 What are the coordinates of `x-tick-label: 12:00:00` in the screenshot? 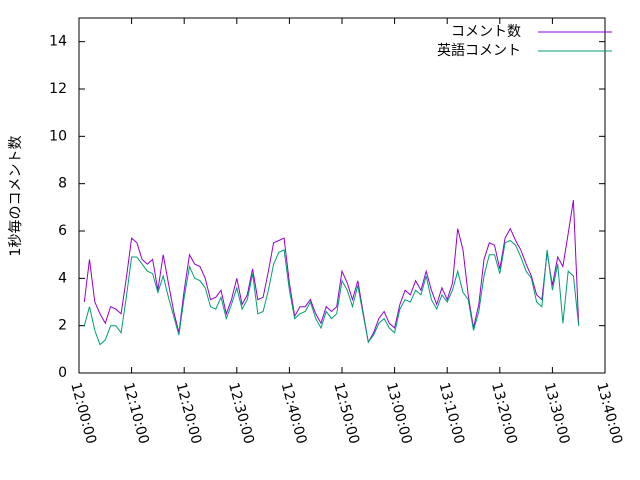 It's located at (83, 413).